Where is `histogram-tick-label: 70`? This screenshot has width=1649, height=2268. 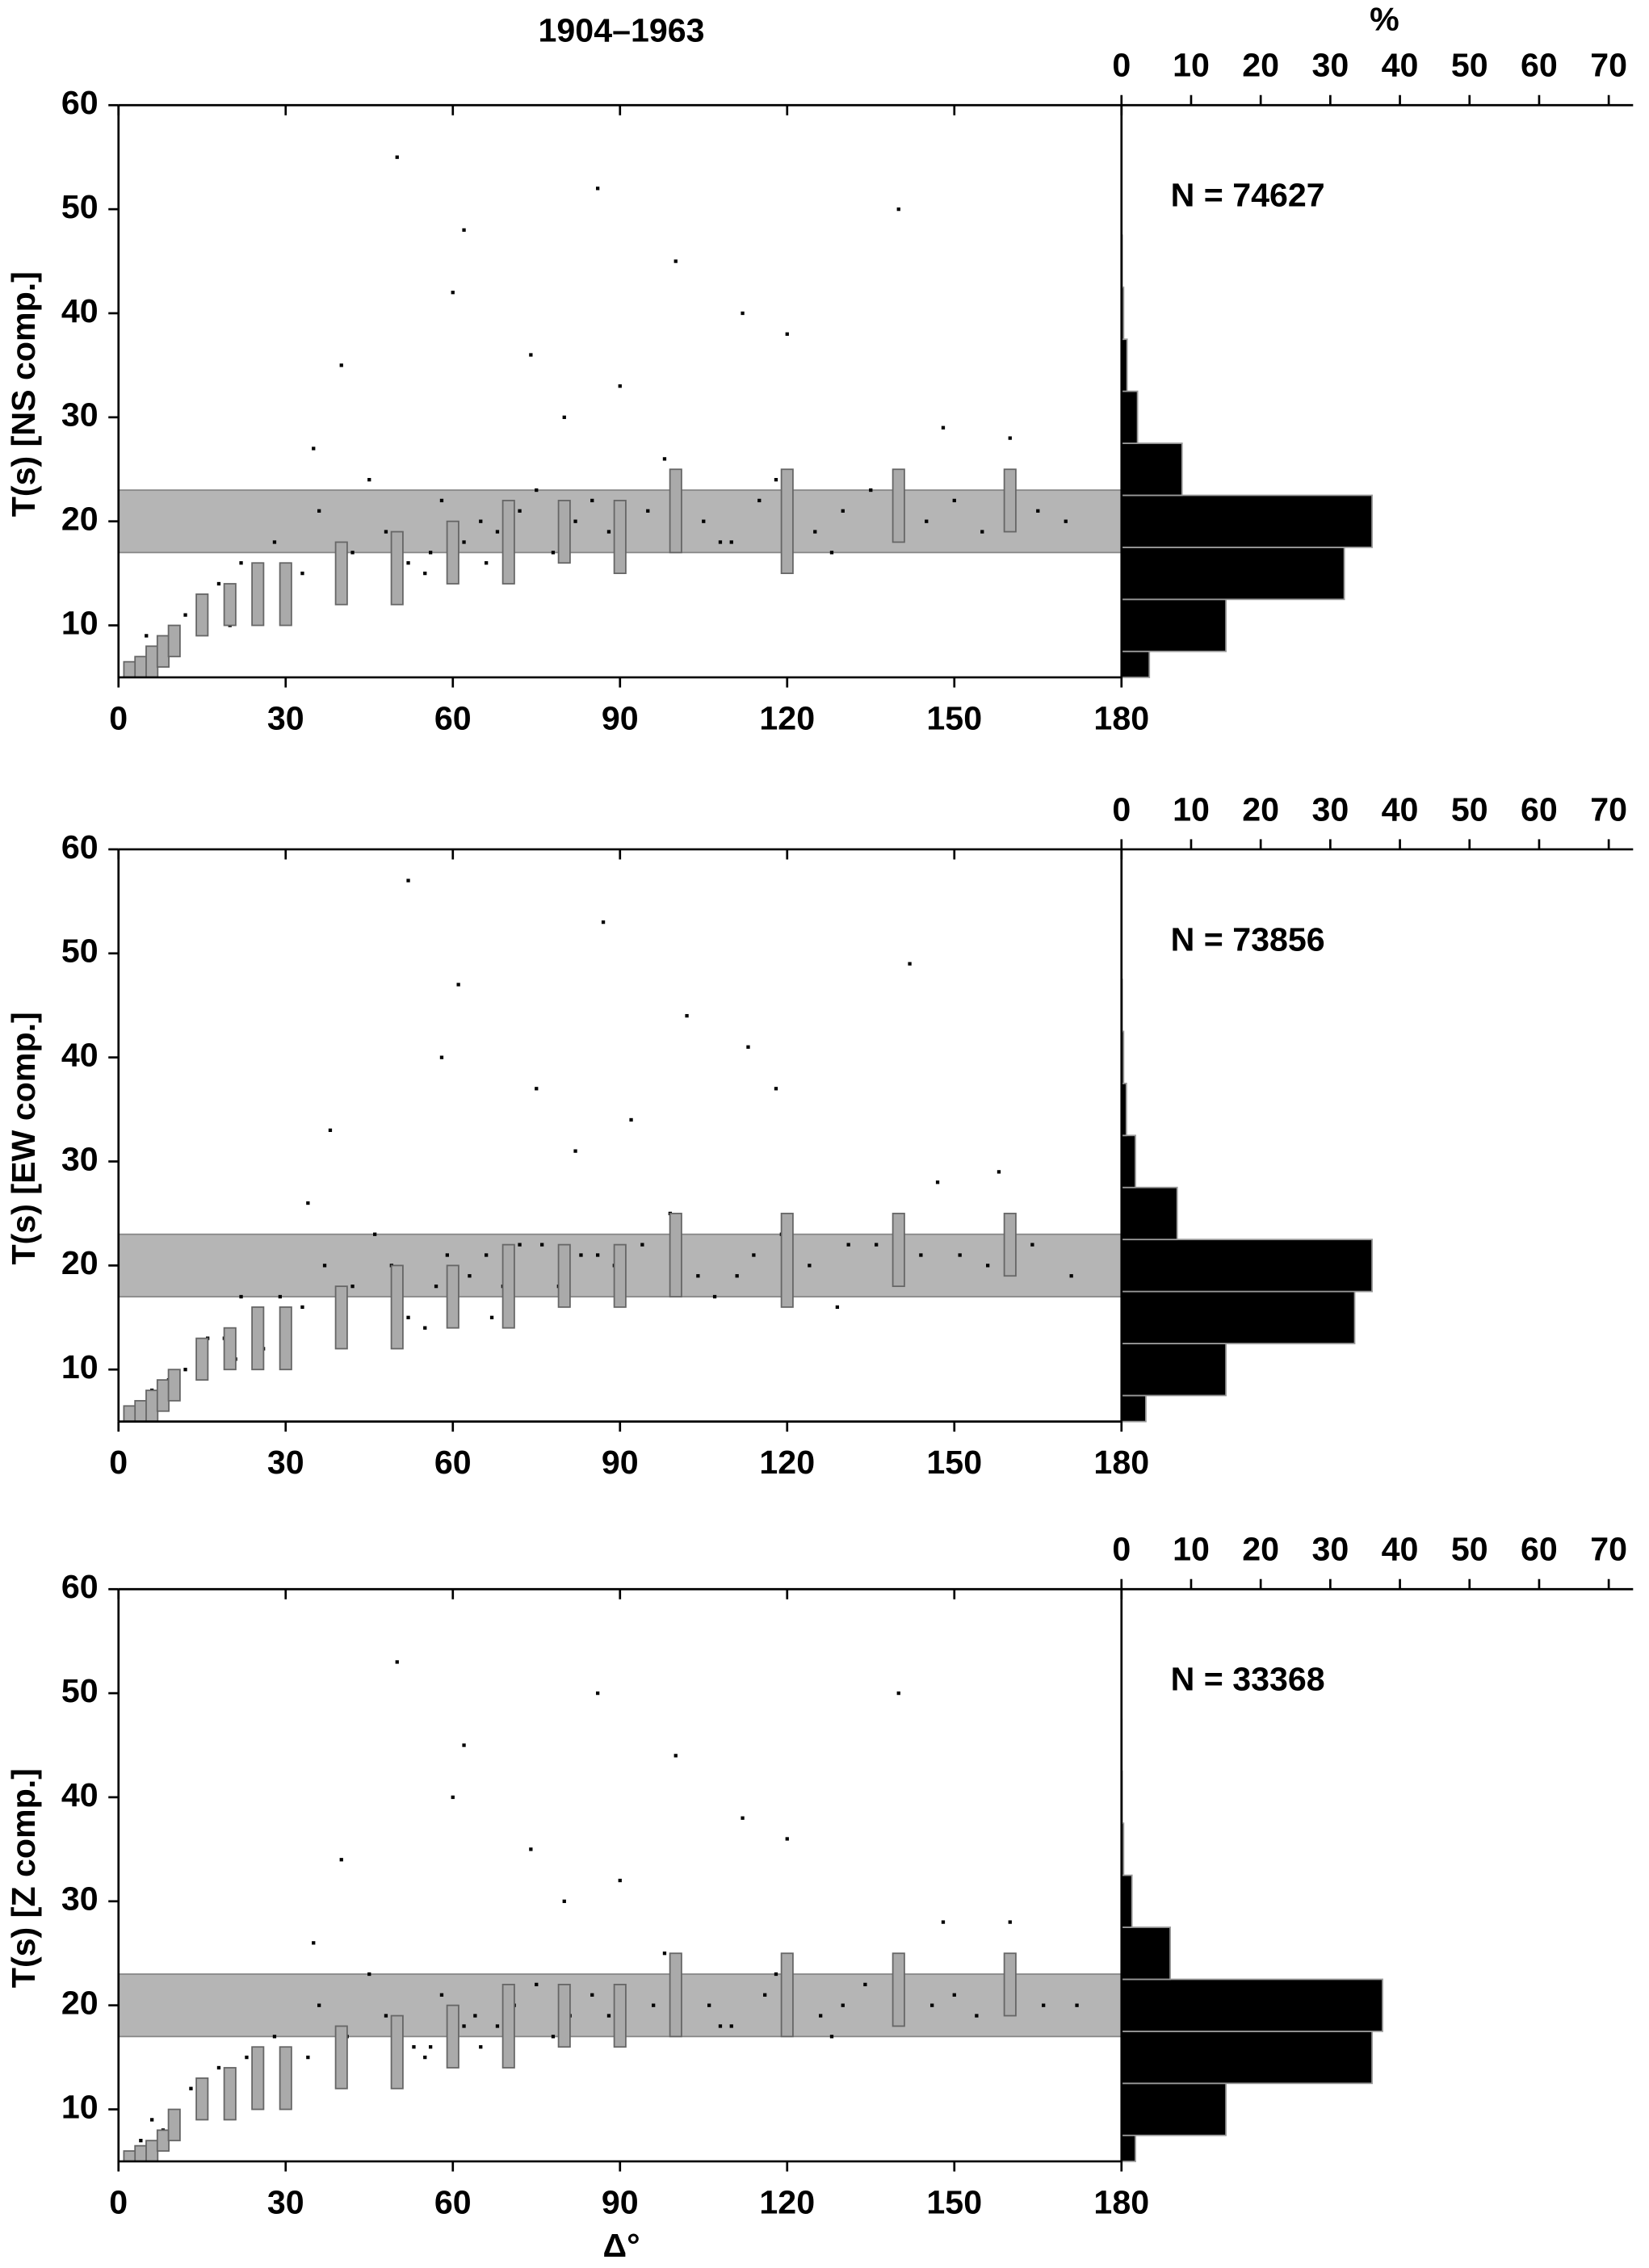
histogram-tick-label: 70 is located at coordinates (1608, 809).